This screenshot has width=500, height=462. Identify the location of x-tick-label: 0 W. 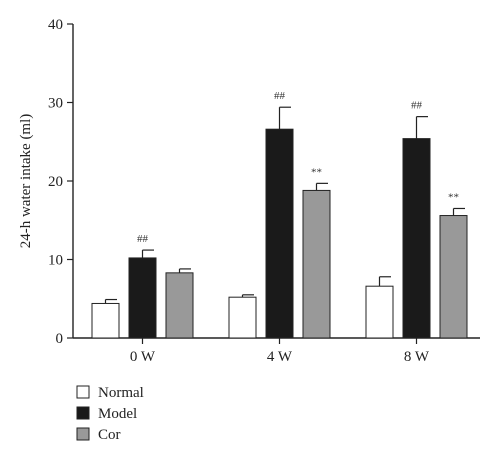
(143, 357).